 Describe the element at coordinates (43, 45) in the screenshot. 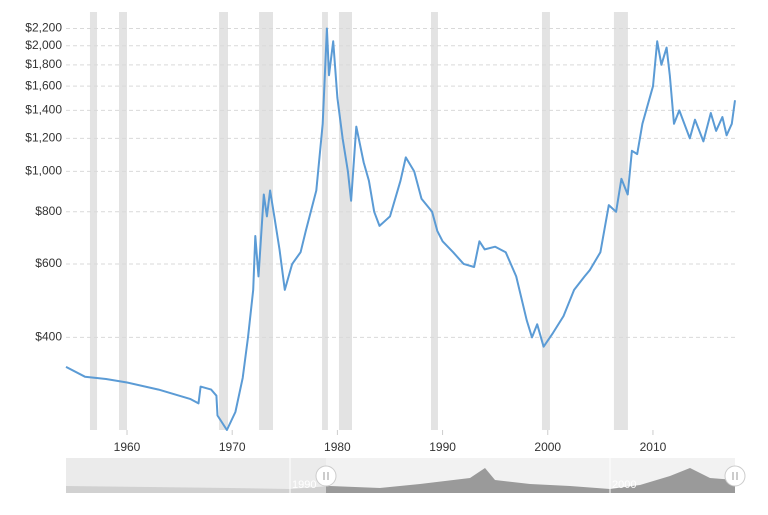

I see `y-tick-label: $2,000` at that location.